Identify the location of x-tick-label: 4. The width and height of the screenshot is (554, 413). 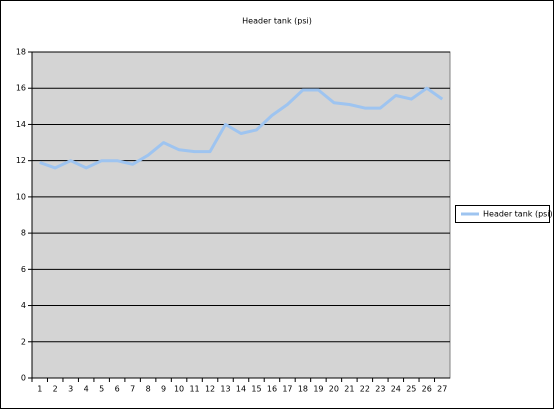
(86, 389).